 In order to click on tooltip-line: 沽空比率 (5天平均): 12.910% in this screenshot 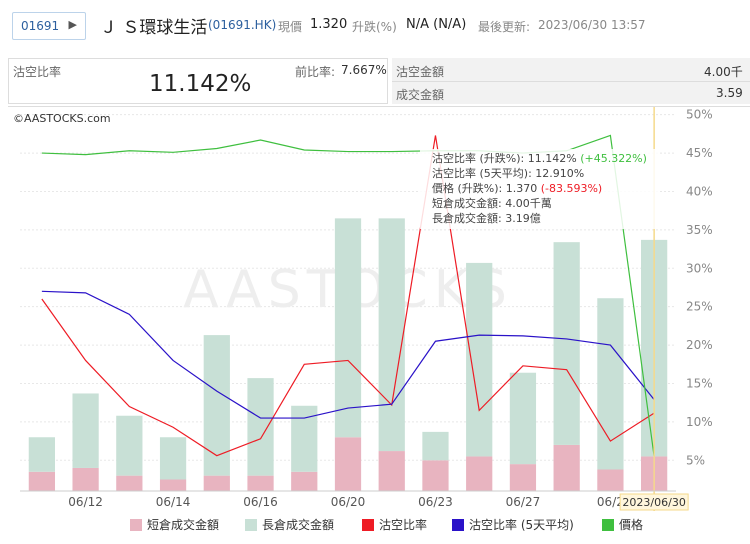, I will do `click(508, 173)`.